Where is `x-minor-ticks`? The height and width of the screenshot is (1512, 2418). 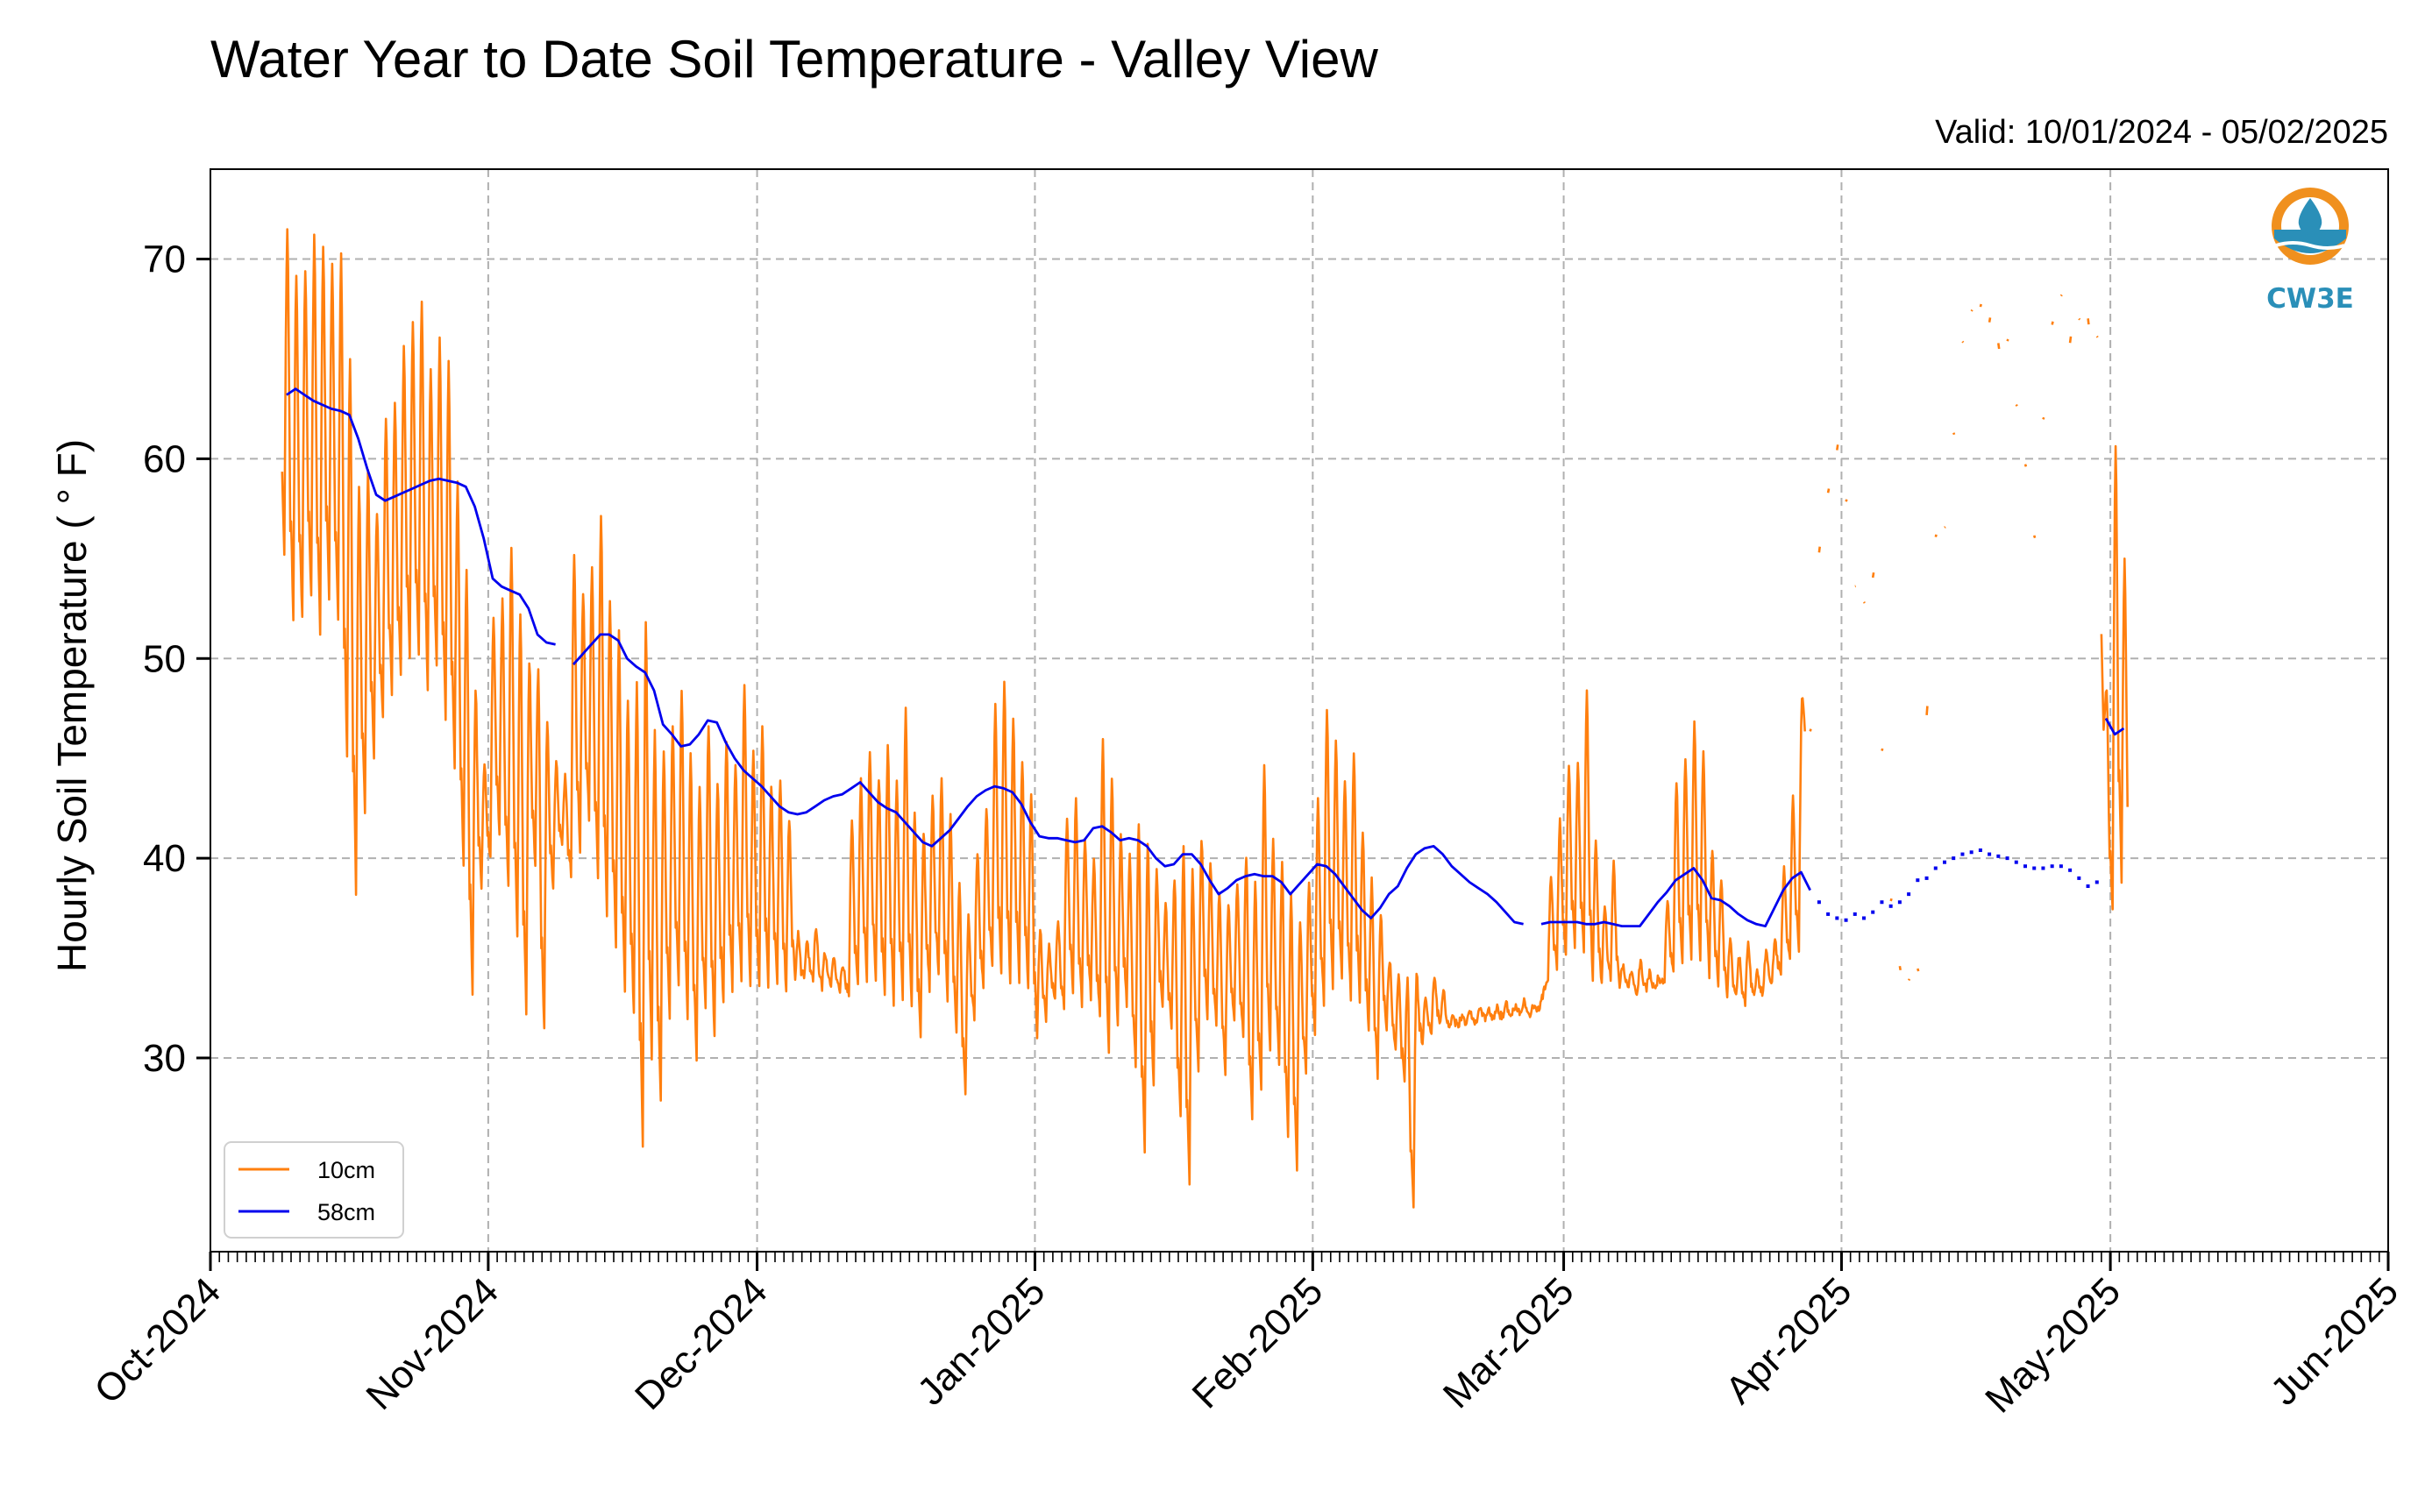
x-minor-ticks is located at coordinates (1299, 1257).